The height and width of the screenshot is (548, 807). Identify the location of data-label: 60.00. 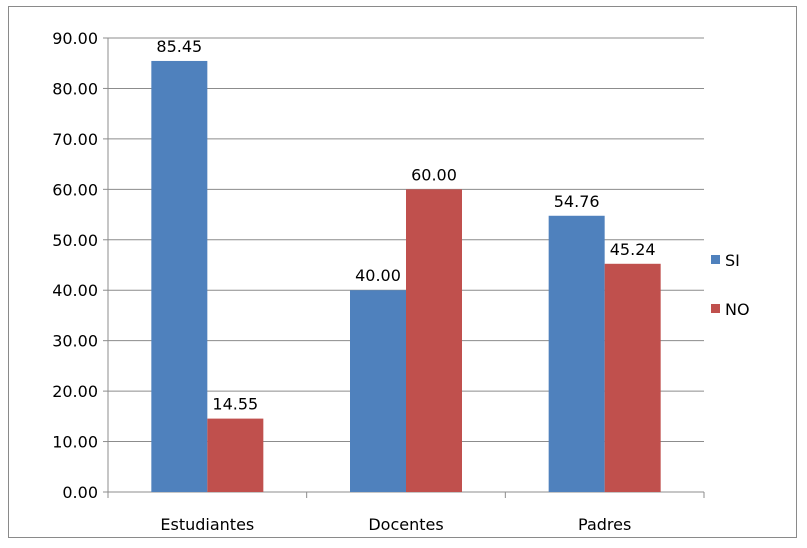
(434, 174).